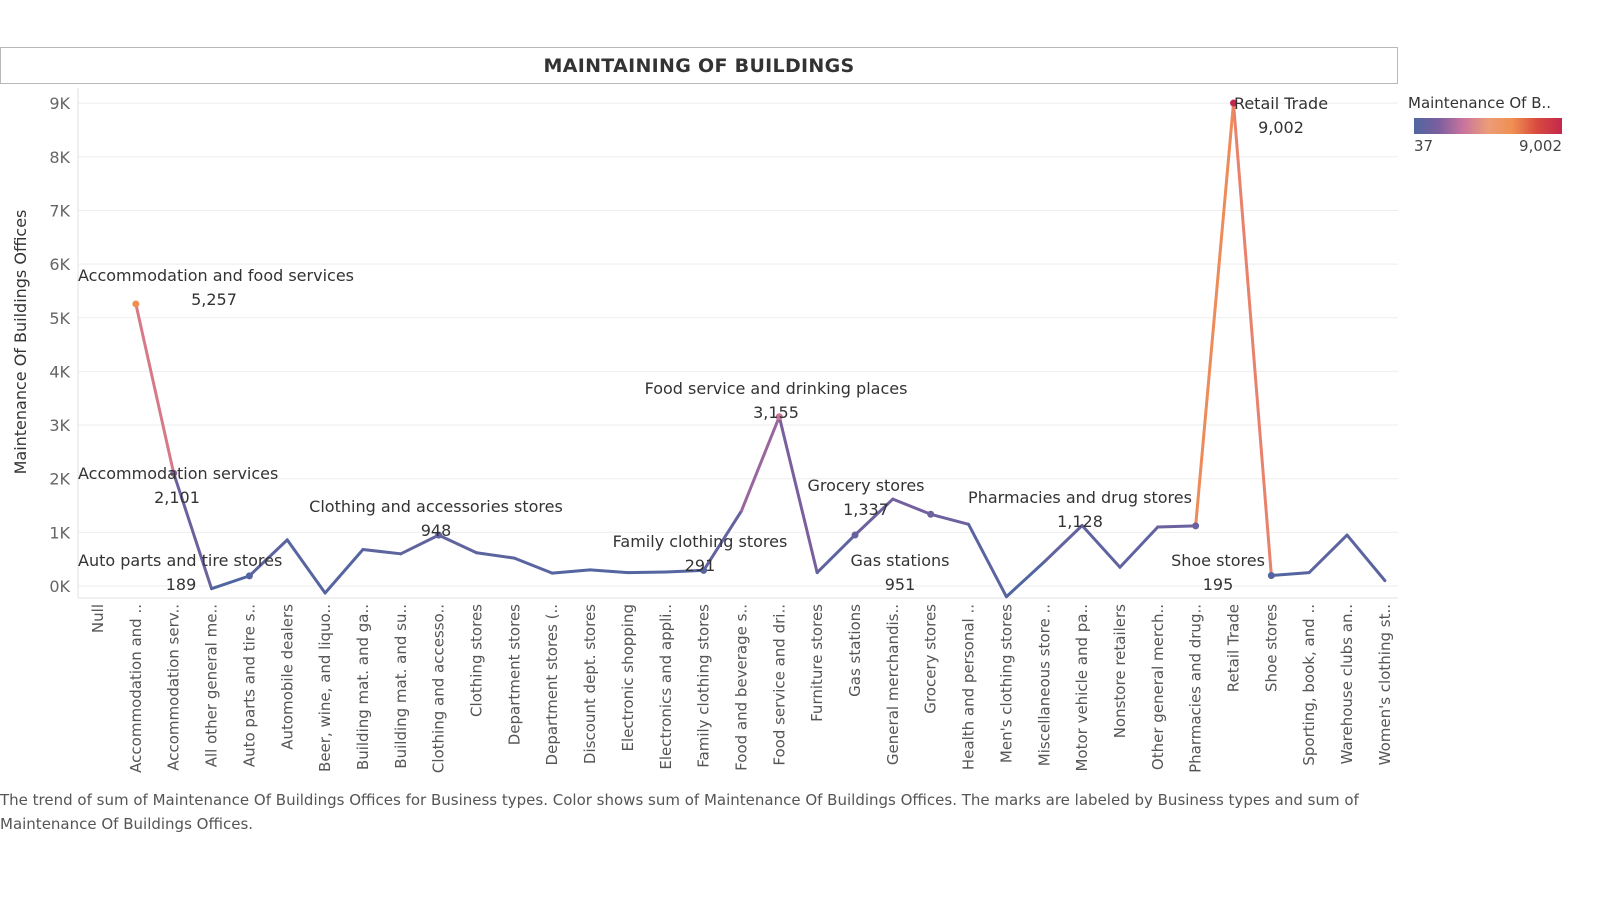 The image size is (1600, 900). What do you see at coordinates (325, 688) in the screenshot?
I see `x-tick-label: Beer, wine, and liquo..` at bounding box center [325, 688].